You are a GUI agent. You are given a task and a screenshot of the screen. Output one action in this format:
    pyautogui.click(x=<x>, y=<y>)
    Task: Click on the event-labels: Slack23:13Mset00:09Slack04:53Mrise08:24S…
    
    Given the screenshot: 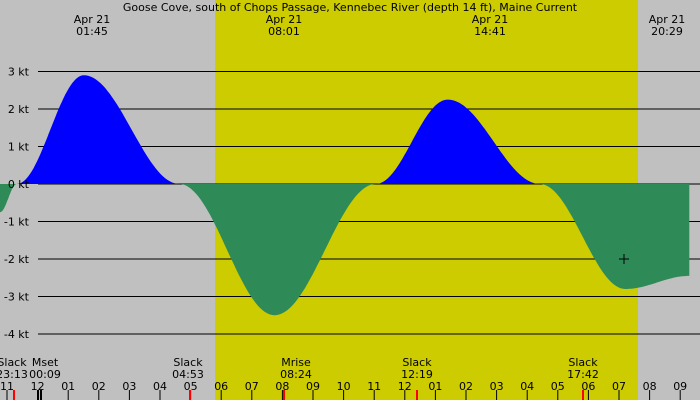 What is the action you would take?
    pyautogui.click(x=299, y=368)
    